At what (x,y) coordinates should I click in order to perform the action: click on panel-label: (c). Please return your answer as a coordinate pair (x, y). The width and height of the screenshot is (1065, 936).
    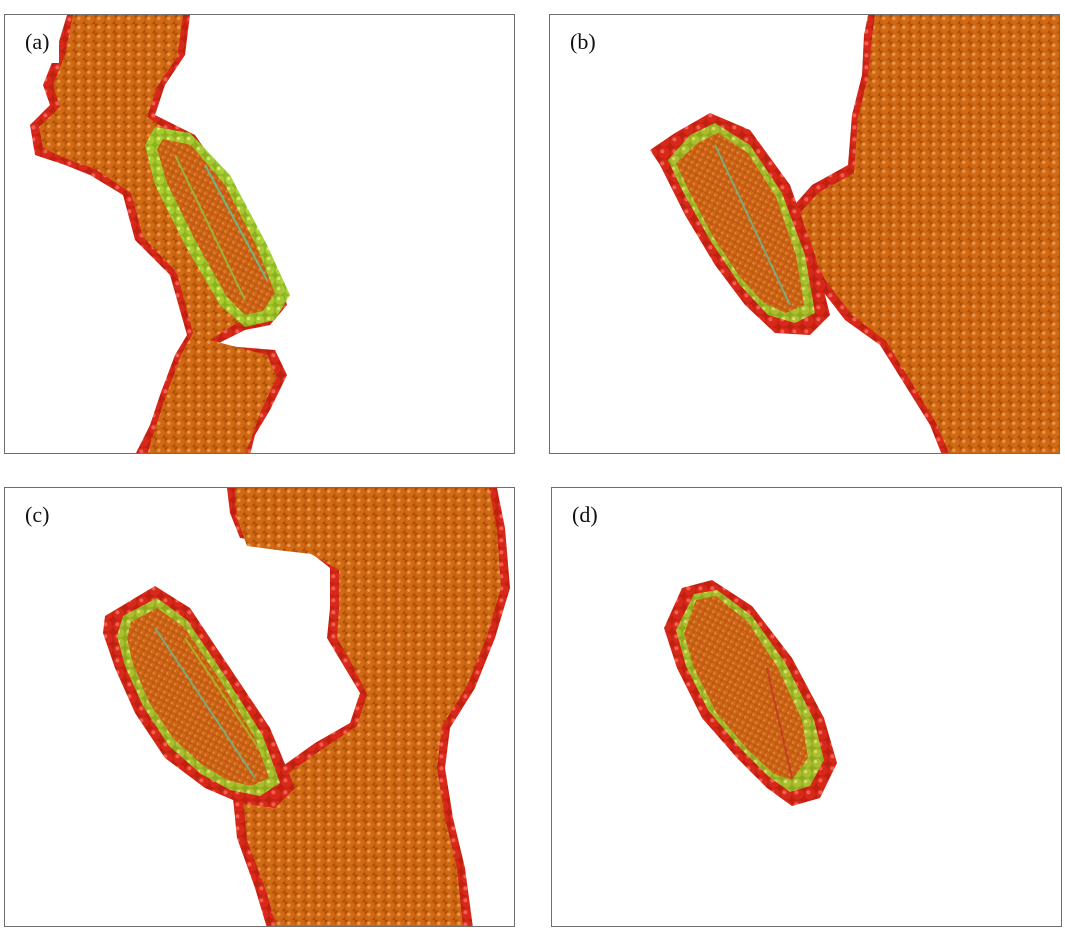
    Looking at the image, I should click on (39, 518).